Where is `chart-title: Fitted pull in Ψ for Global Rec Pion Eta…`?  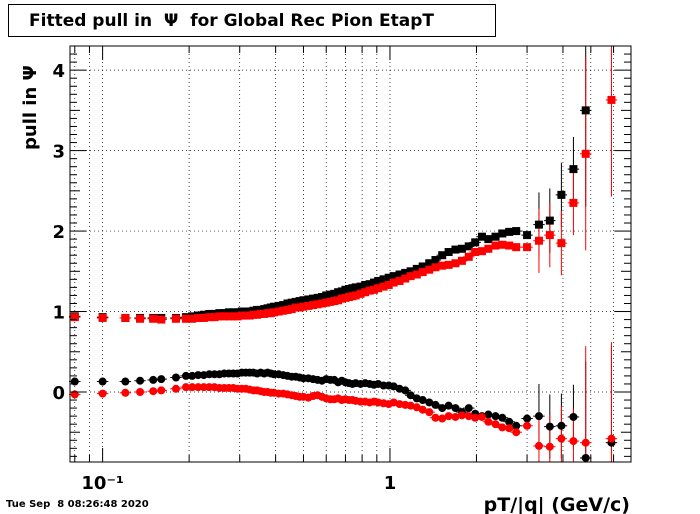
chart-title: Fitted pull in Ψ for Global Rec Pion Eta… is located at coordinates (232, 21).